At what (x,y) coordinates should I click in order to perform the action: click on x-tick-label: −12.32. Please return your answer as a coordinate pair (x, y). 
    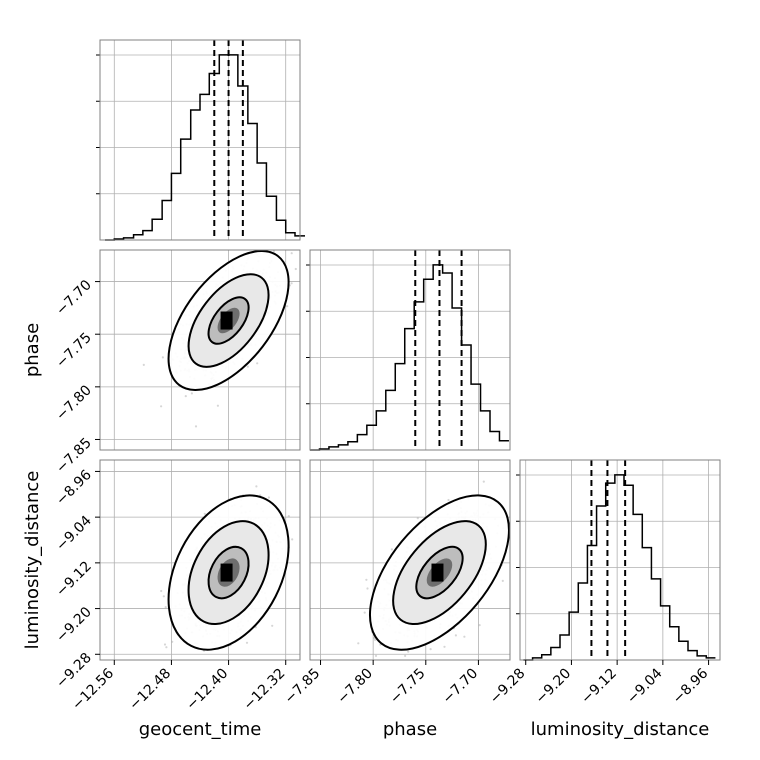
    Looking at the image, I should click on (265, 690).